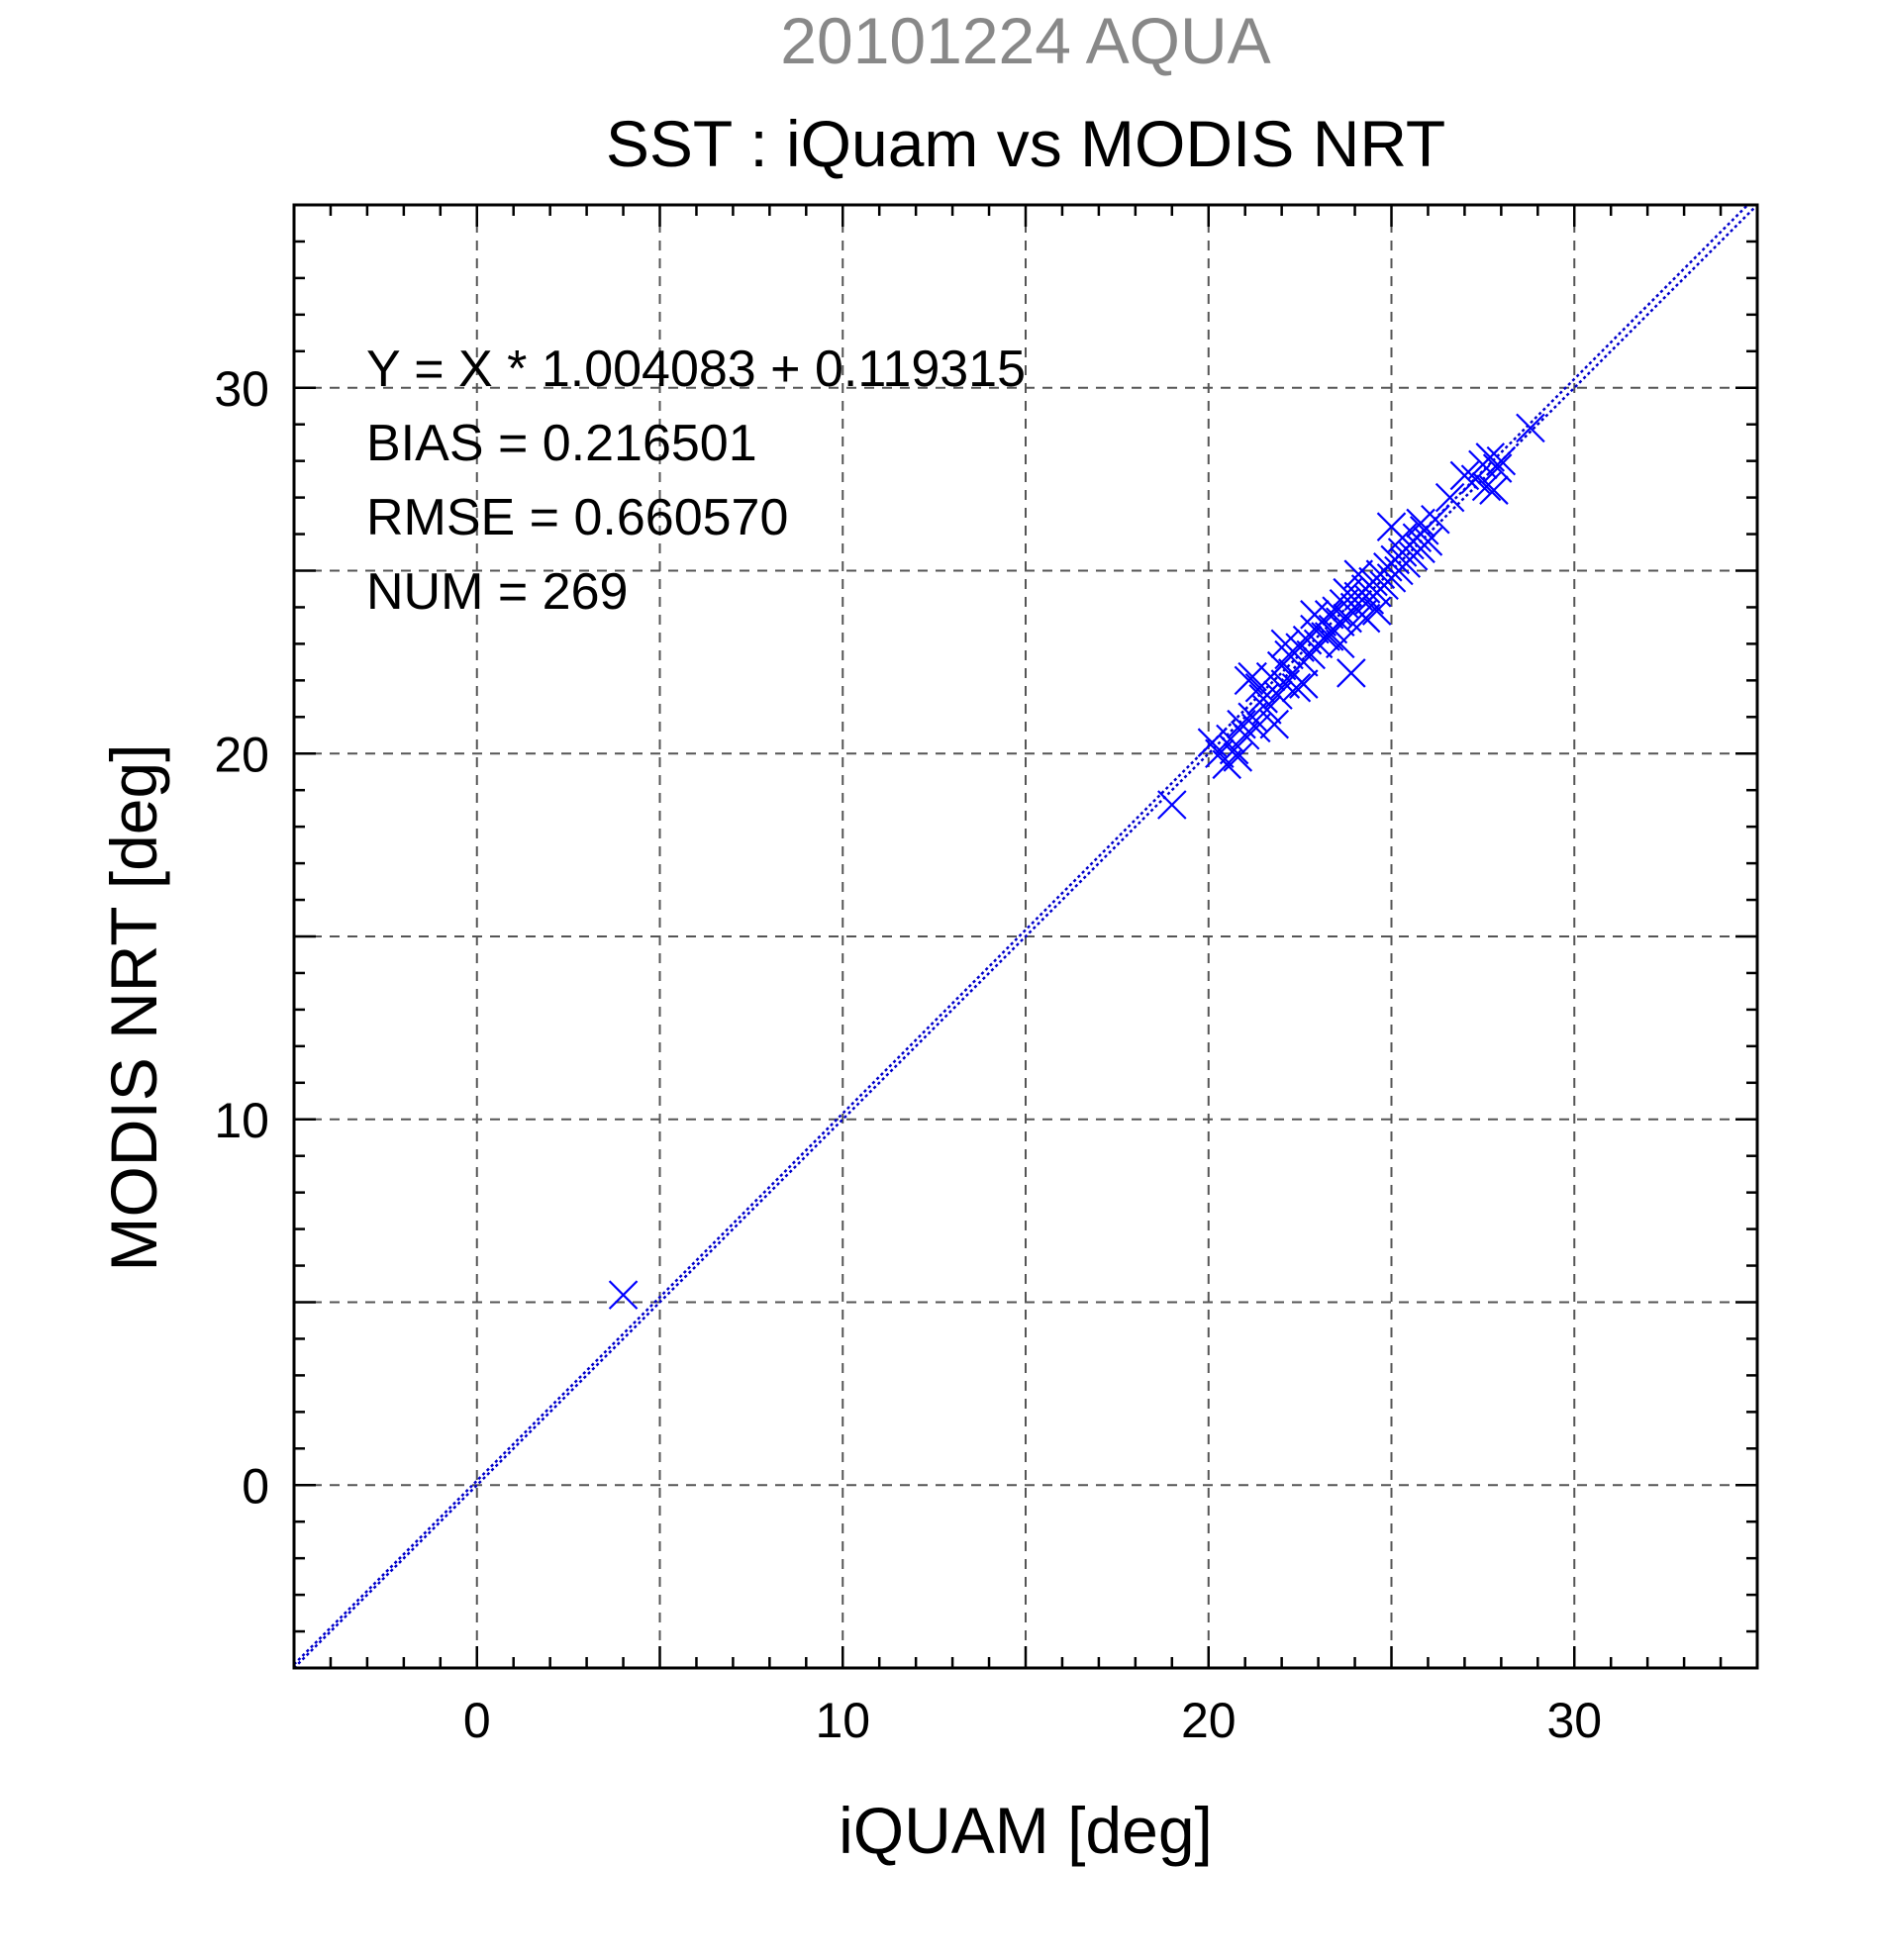 This screenshot has height=1960, width=1881. I want to click on chart-subtitle: 20101224 AQUA, so click(1025, 40).